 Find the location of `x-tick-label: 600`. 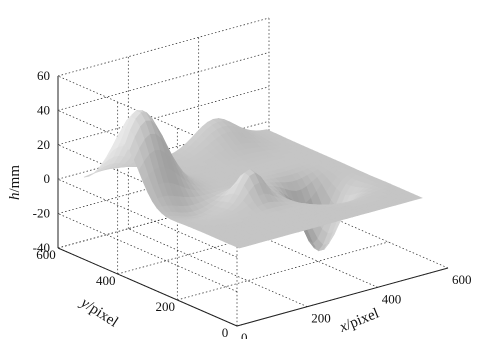

x-tick-label: 600 is located at coordinates (462, 279).